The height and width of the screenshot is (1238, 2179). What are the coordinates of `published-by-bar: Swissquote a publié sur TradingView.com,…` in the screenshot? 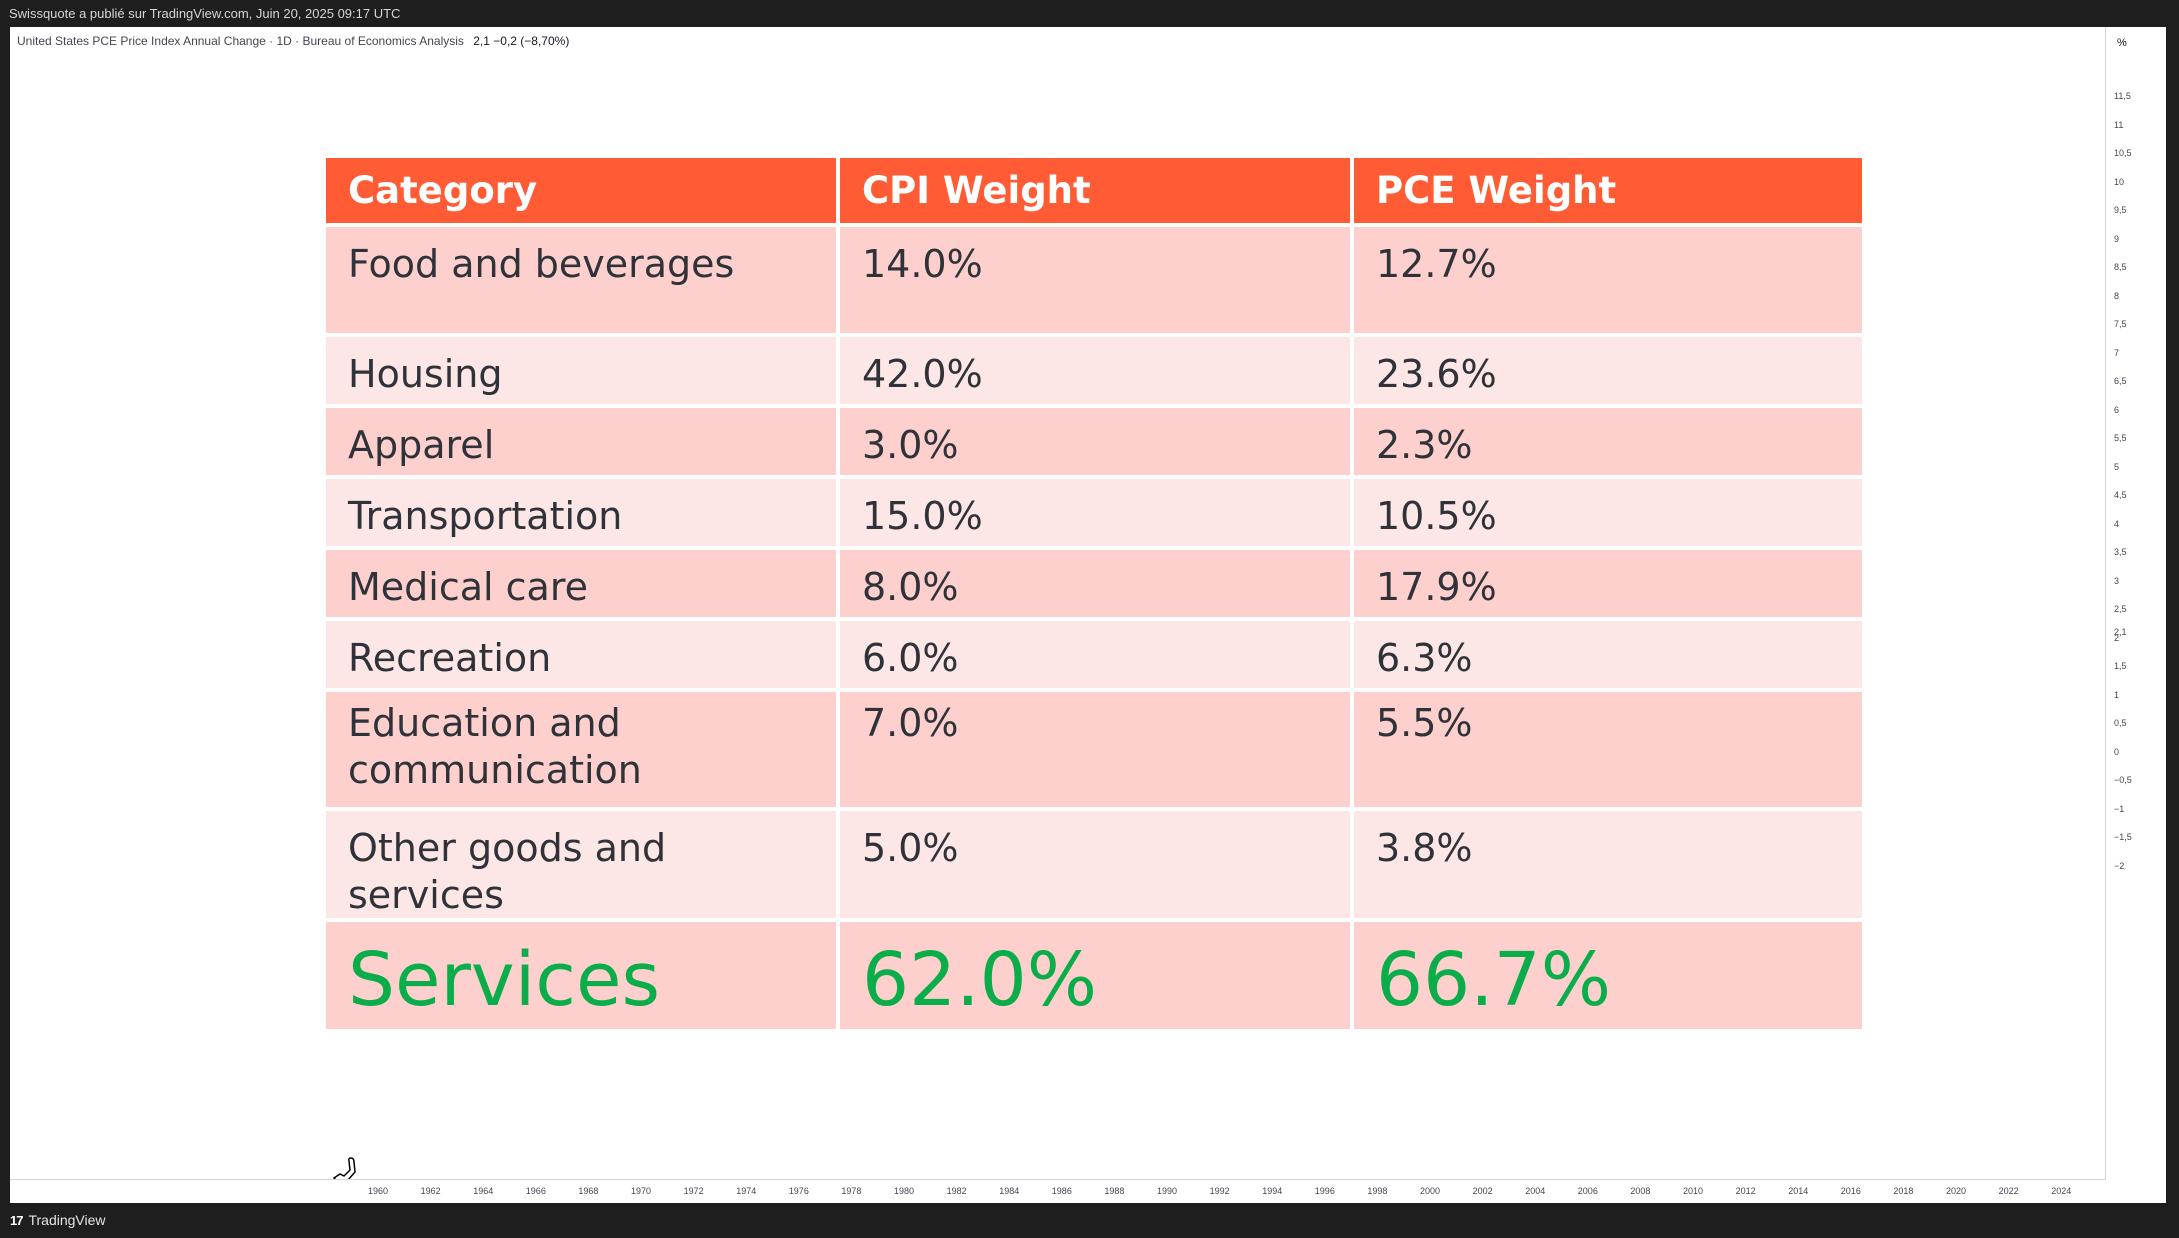 It's located at (1089, 13).